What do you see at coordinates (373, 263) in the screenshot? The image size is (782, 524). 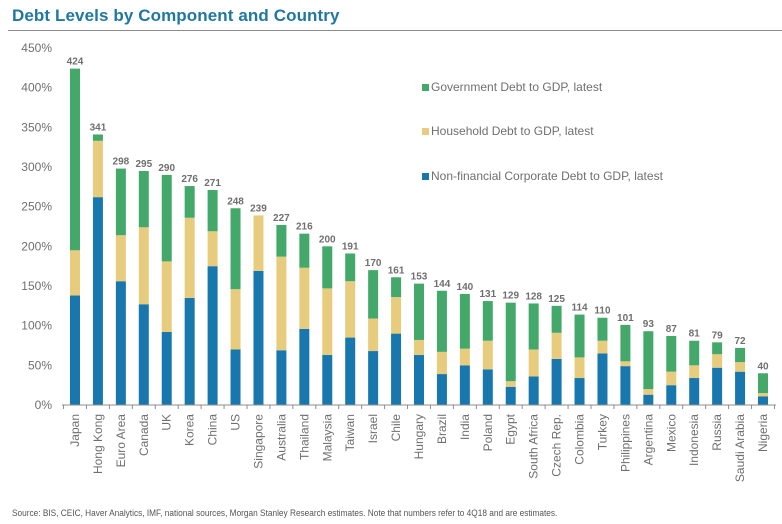 I see `total-label: 170` at bounding box center [373, 263].